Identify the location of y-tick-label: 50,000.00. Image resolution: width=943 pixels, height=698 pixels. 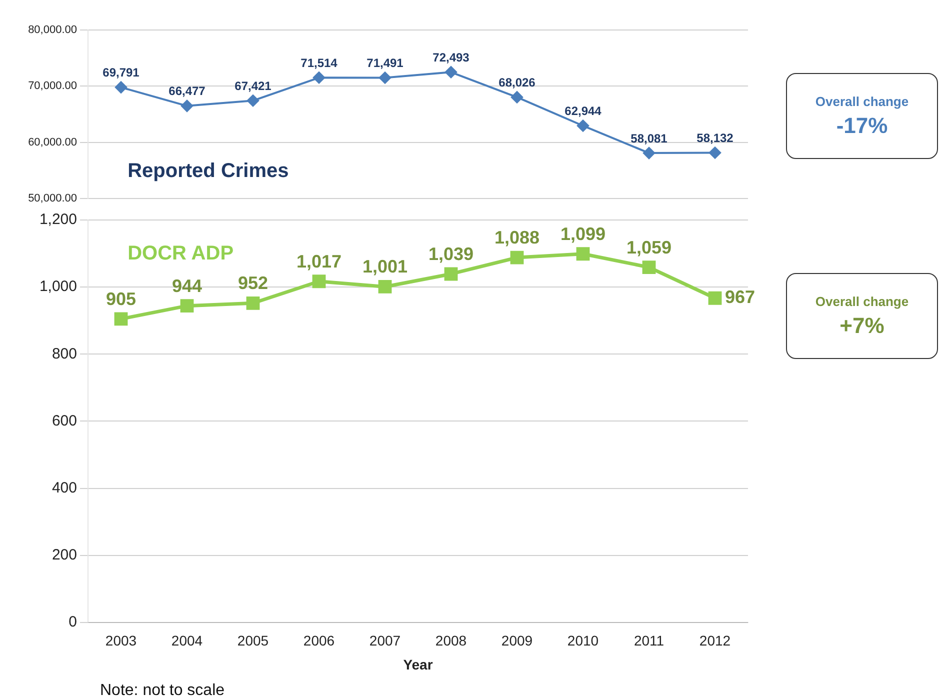
(52, 198).